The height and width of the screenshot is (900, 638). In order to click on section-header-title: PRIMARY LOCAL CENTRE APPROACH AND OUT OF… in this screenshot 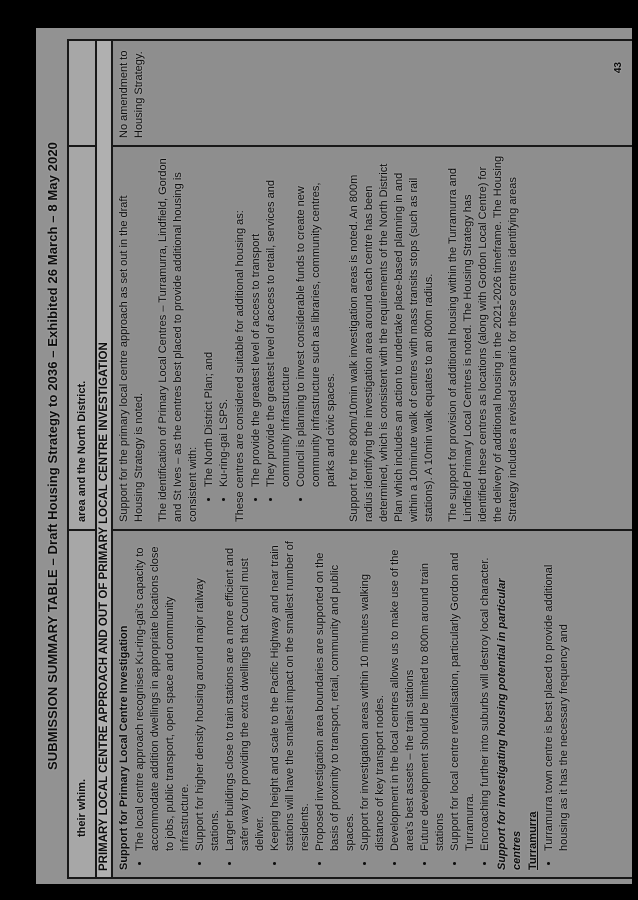, I will do `click(104, 606)`.